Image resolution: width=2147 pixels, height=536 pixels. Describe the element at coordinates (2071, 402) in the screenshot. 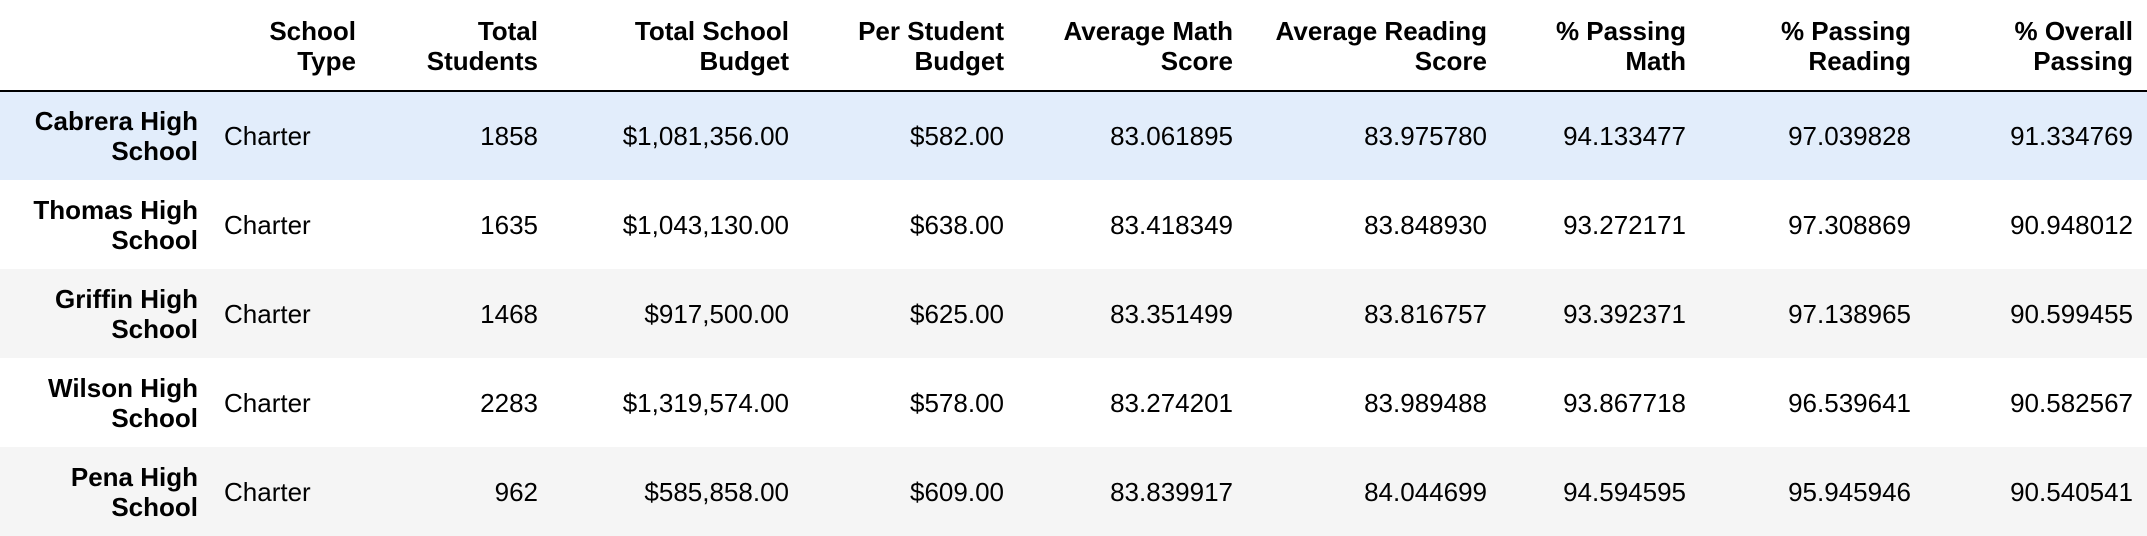

I see `cell-overall-passing: 90.582567` at that location.